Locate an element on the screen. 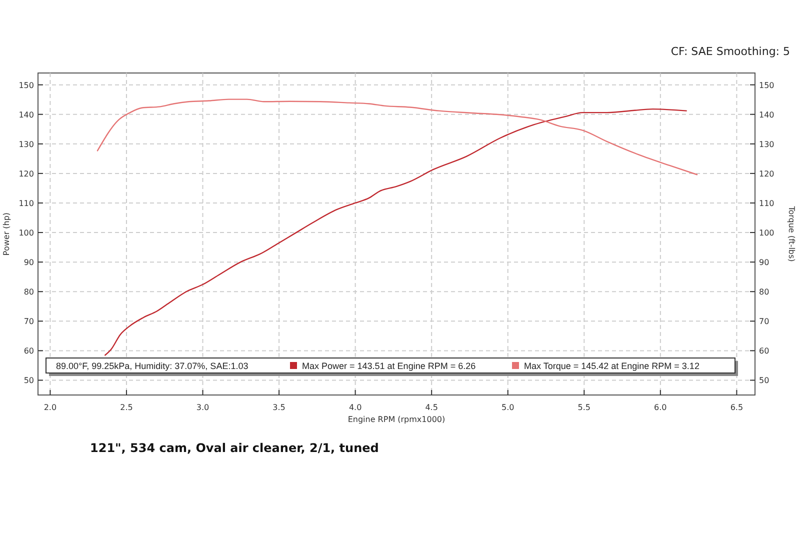 The image size is (800, 533). annotation: 89.00°F, 99.25kPa, Humidity: 37.07%, SAE:1.03 is located at coordinates (152, 366).